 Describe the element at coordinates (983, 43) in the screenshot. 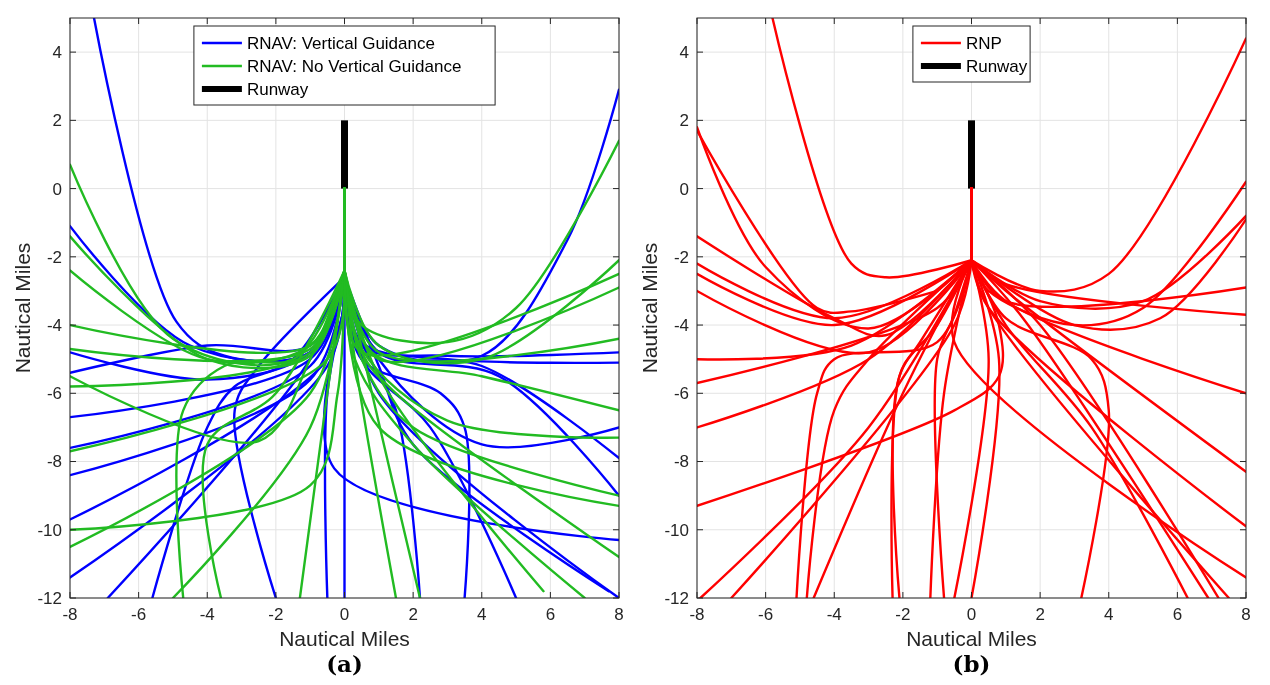

I see `legend-label: RNP` at that location.